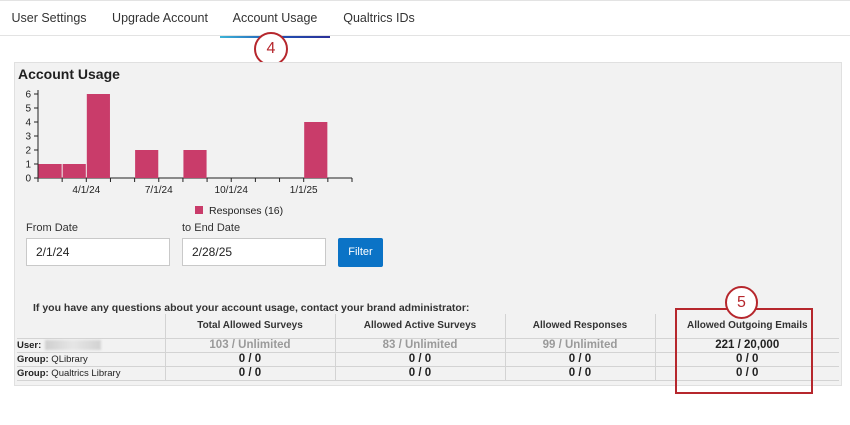  Describe the element at coordinates (73, 344) in the screenshot. I see `redacted-user-name` at that location.